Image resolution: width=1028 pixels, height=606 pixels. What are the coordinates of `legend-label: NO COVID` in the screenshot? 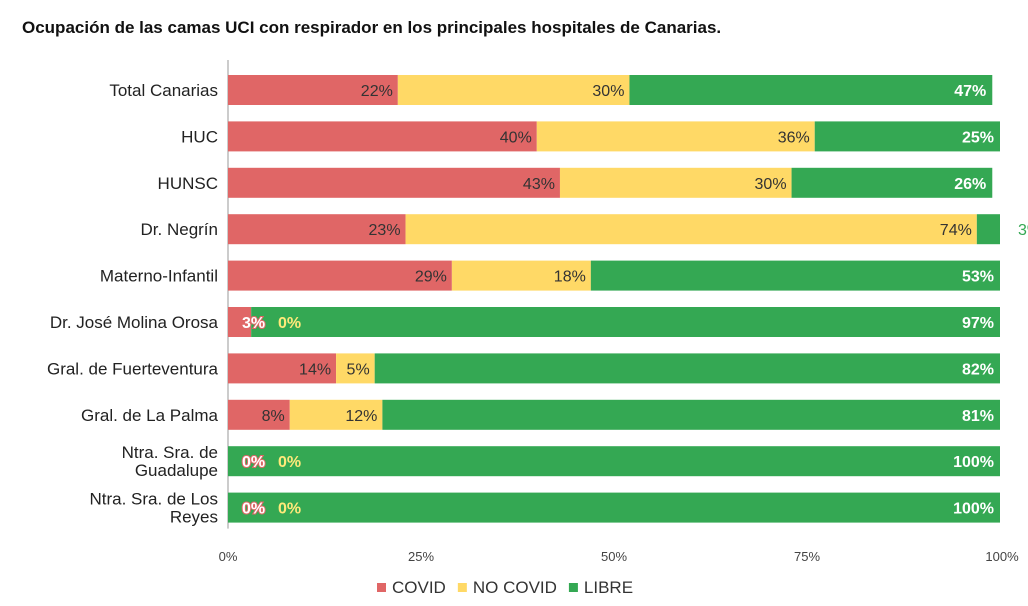 It's located at (515, 587).